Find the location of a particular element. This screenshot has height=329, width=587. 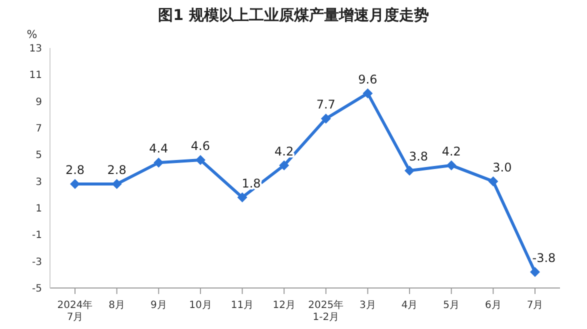

data-label: 7.7 is located at coordinates (326, 105).